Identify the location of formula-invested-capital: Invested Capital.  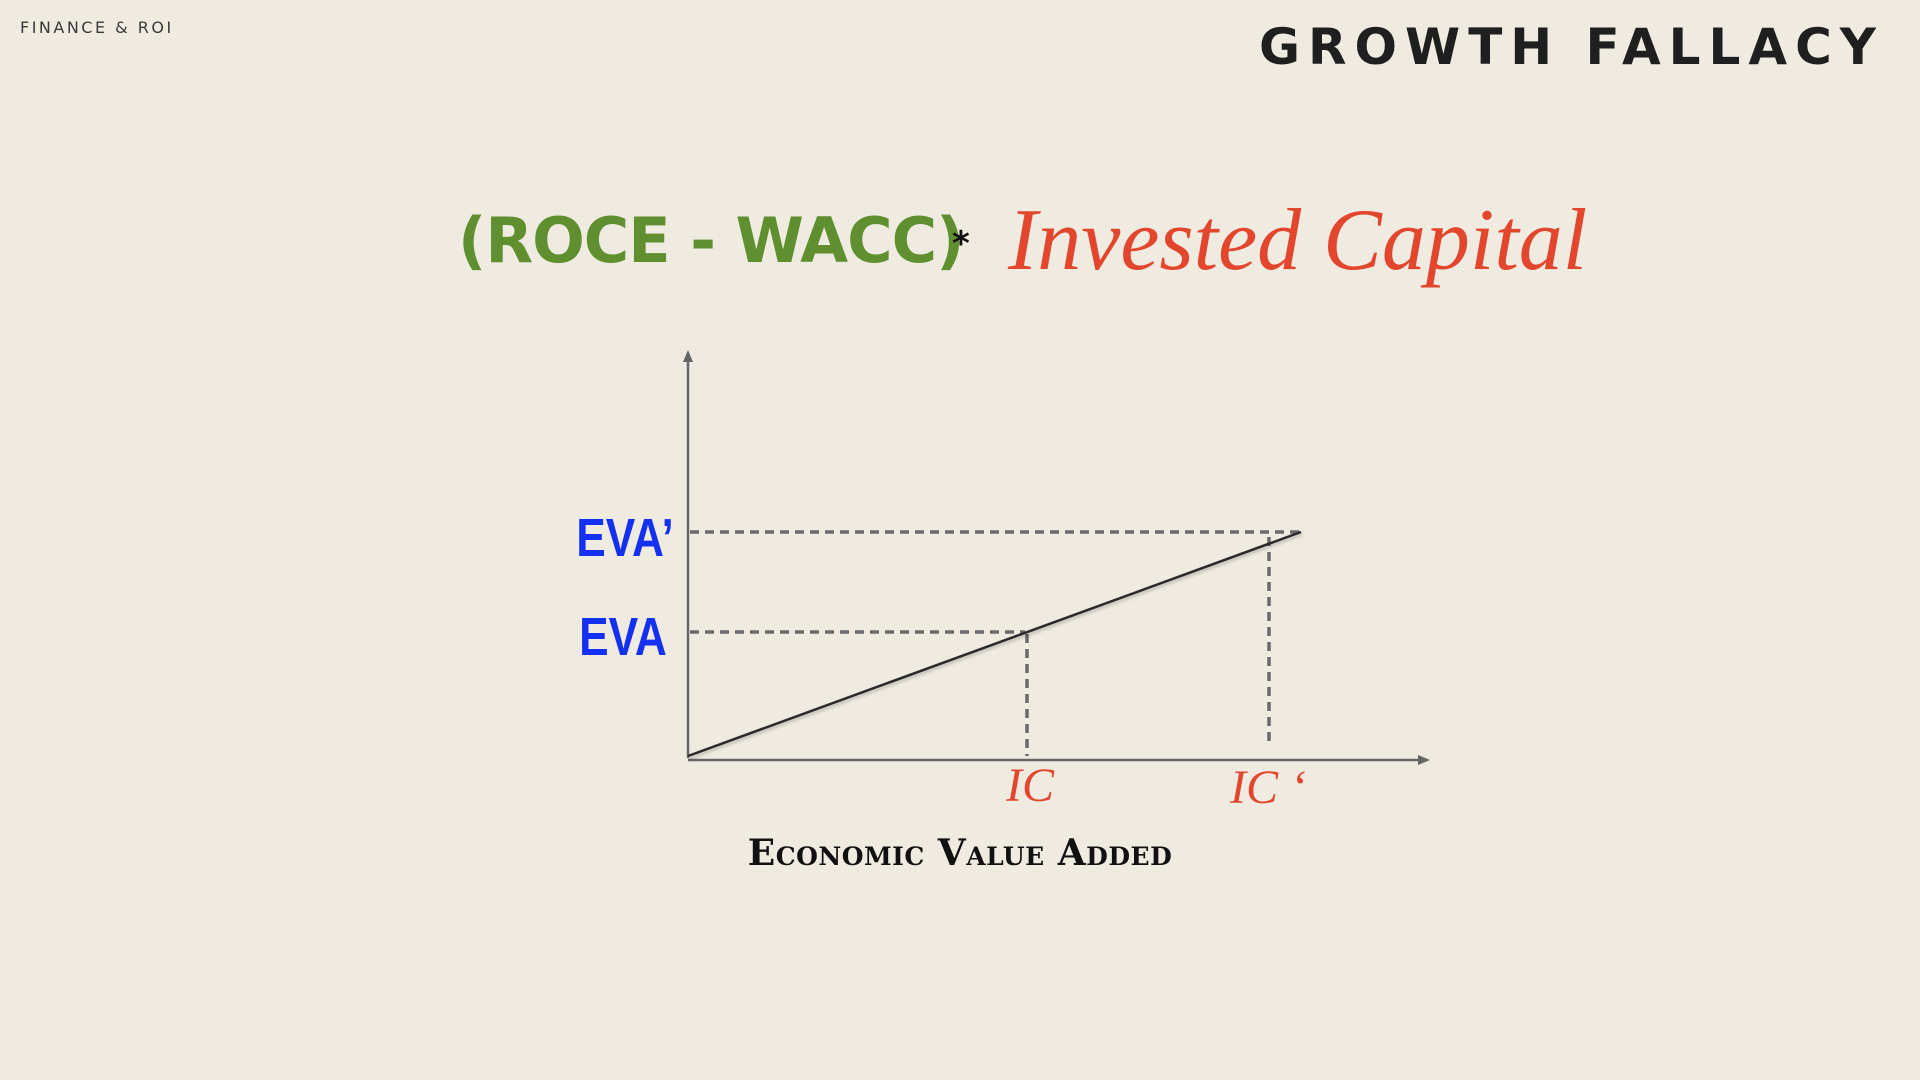
(1298, 240).